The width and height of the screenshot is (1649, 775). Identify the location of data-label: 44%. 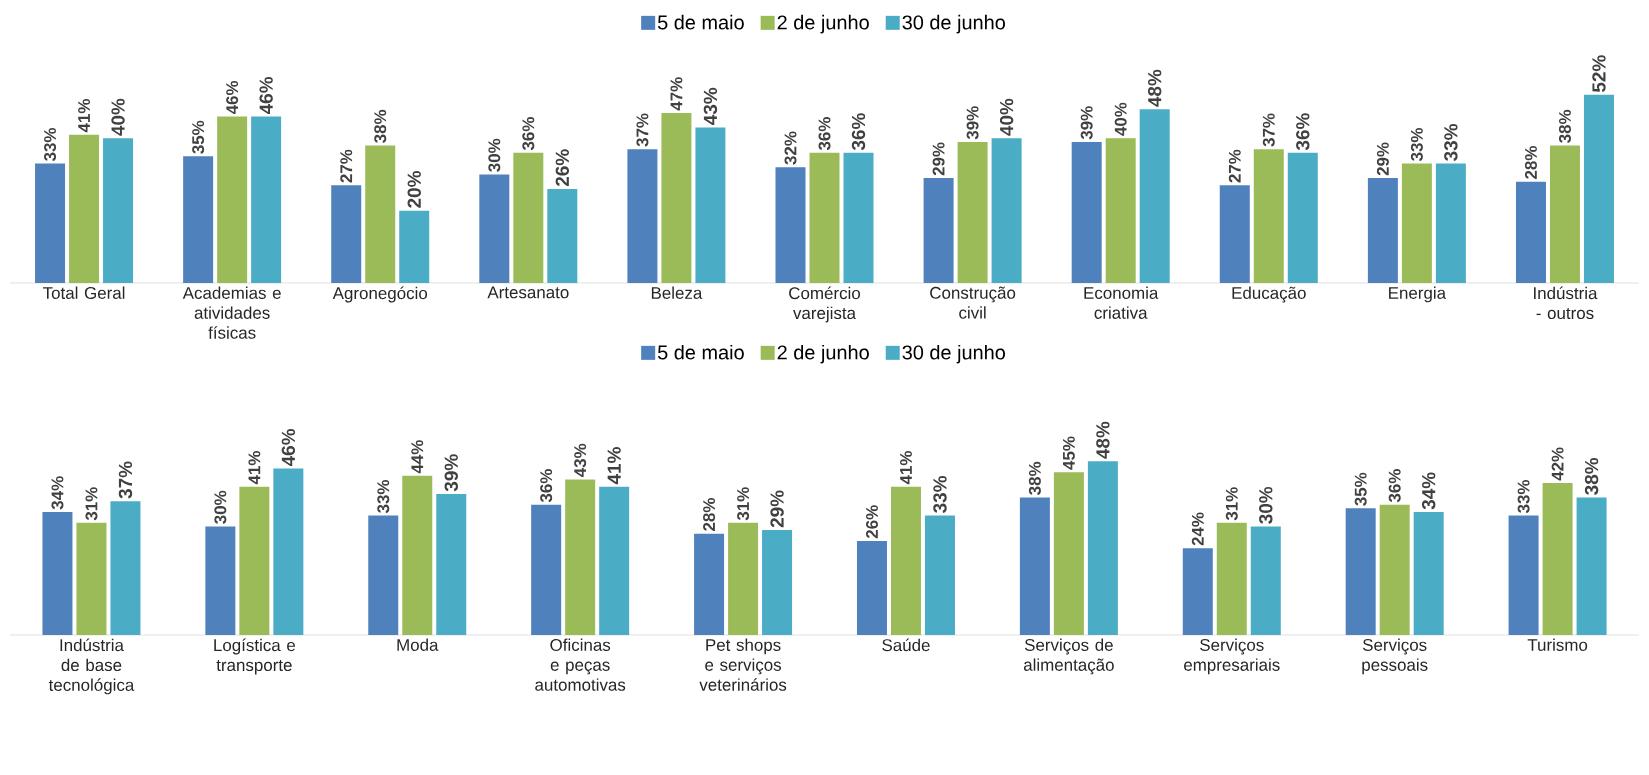
(417, 457).